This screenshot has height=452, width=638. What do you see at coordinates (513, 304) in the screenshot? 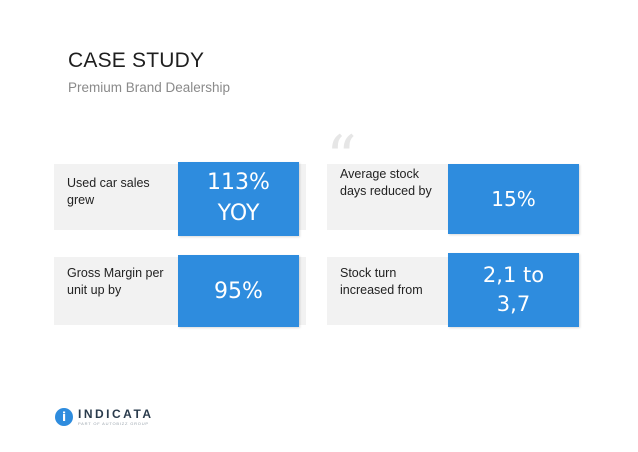
I see `stat-value-line: 3,7` at bounding box center [513, 304].